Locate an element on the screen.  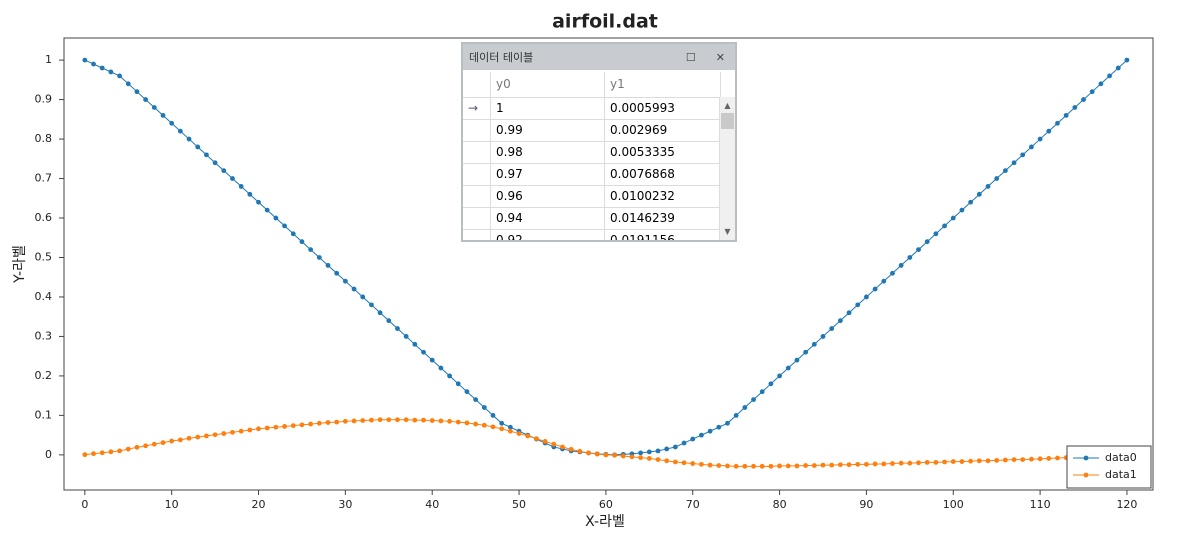
table-row: 0.96 0.0100232 is located at coordinates (599, 197).